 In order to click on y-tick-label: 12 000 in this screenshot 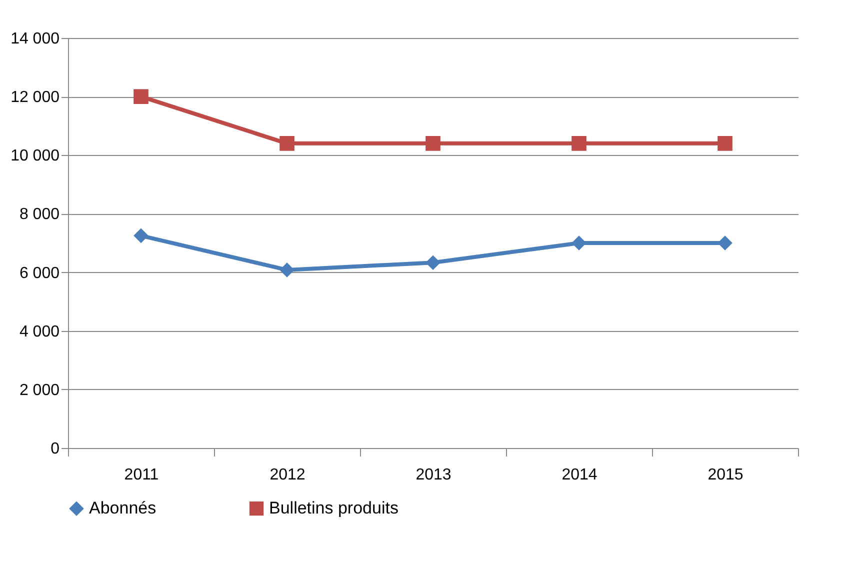, I will do `click(35, 97)`.